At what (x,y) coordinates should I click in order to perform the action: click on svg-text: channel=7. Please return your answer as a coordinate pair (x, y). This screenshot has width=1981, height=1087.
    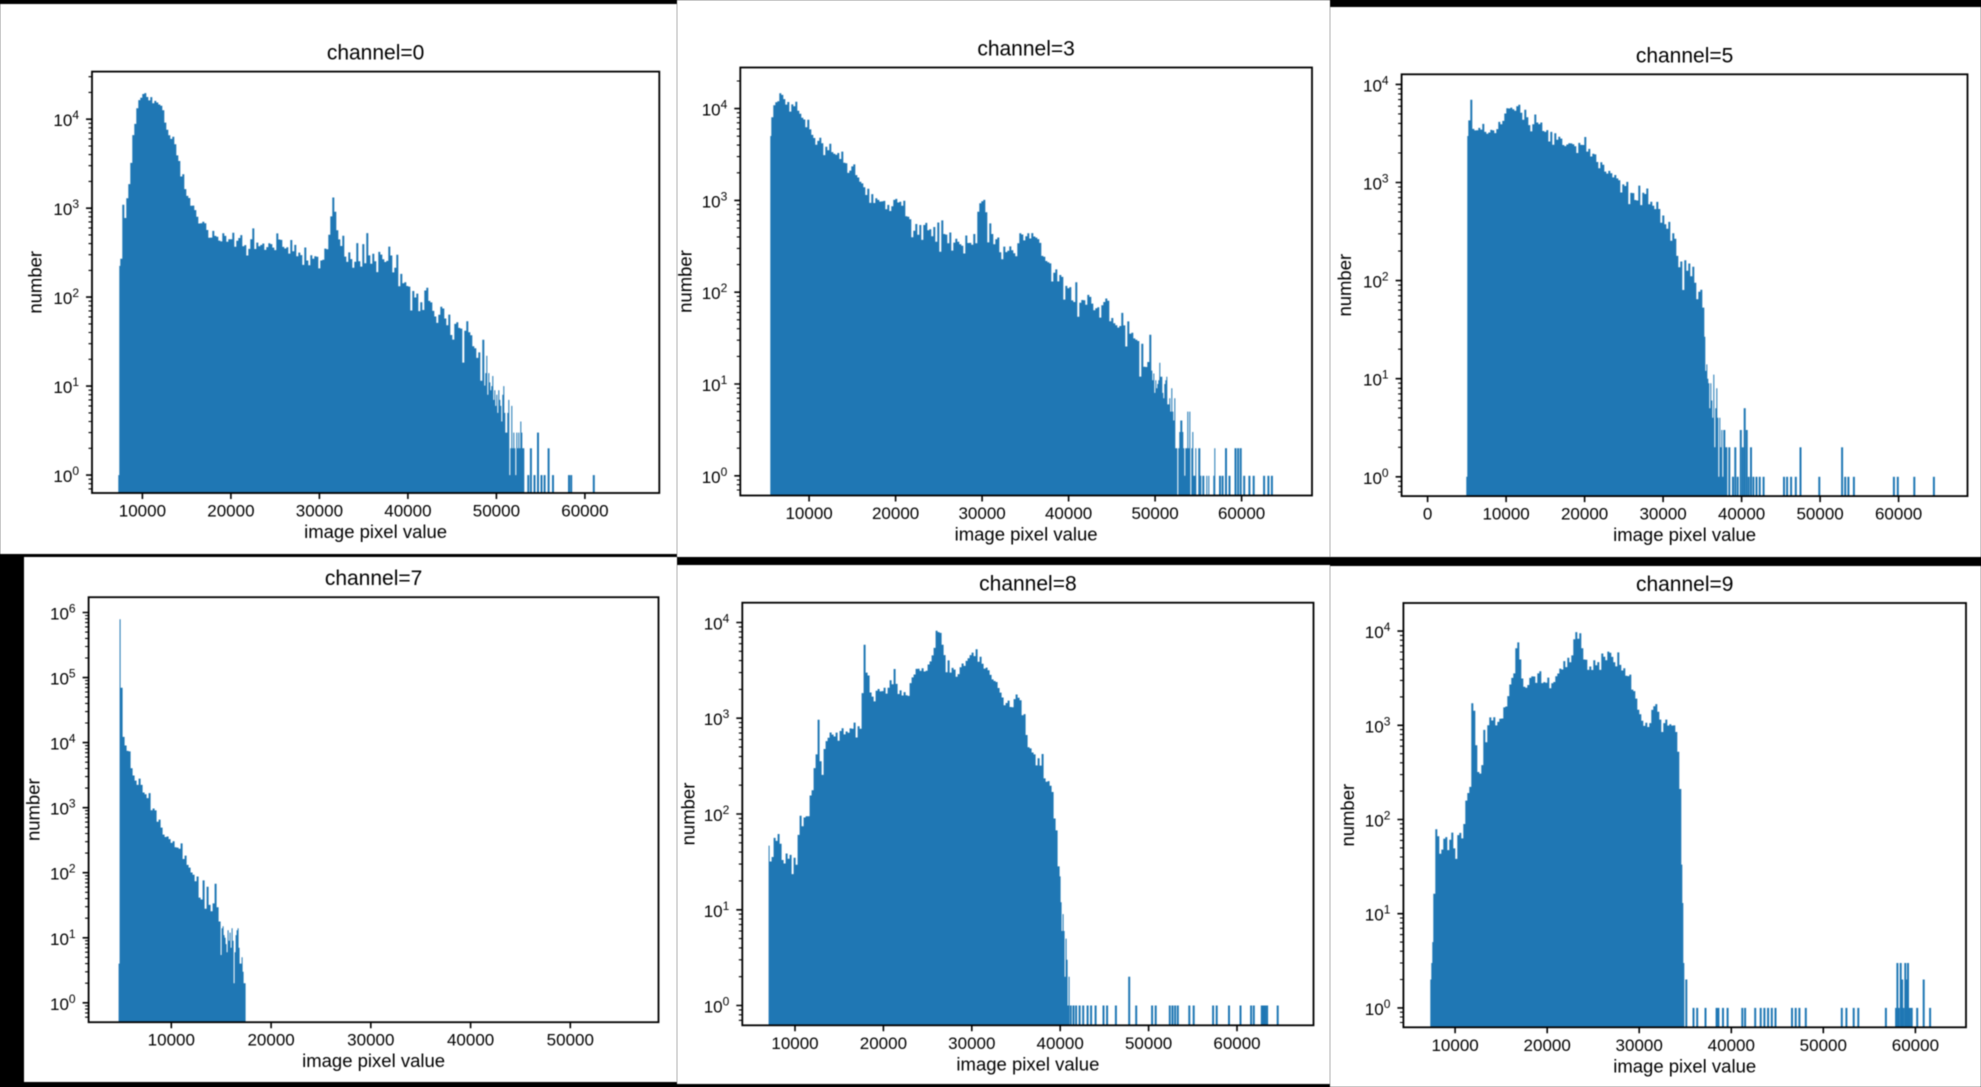
    Looking at the image, I should click on (374, 578).